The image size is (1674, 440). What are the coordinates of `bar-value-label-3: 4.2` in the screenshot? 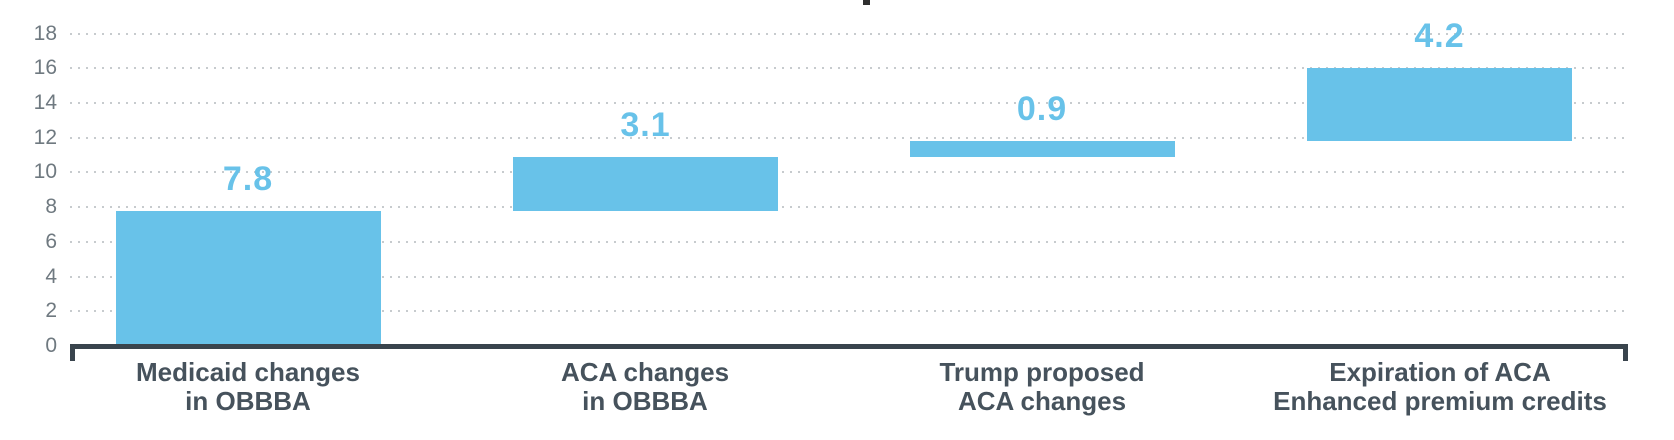 It's located at (1439, 36).